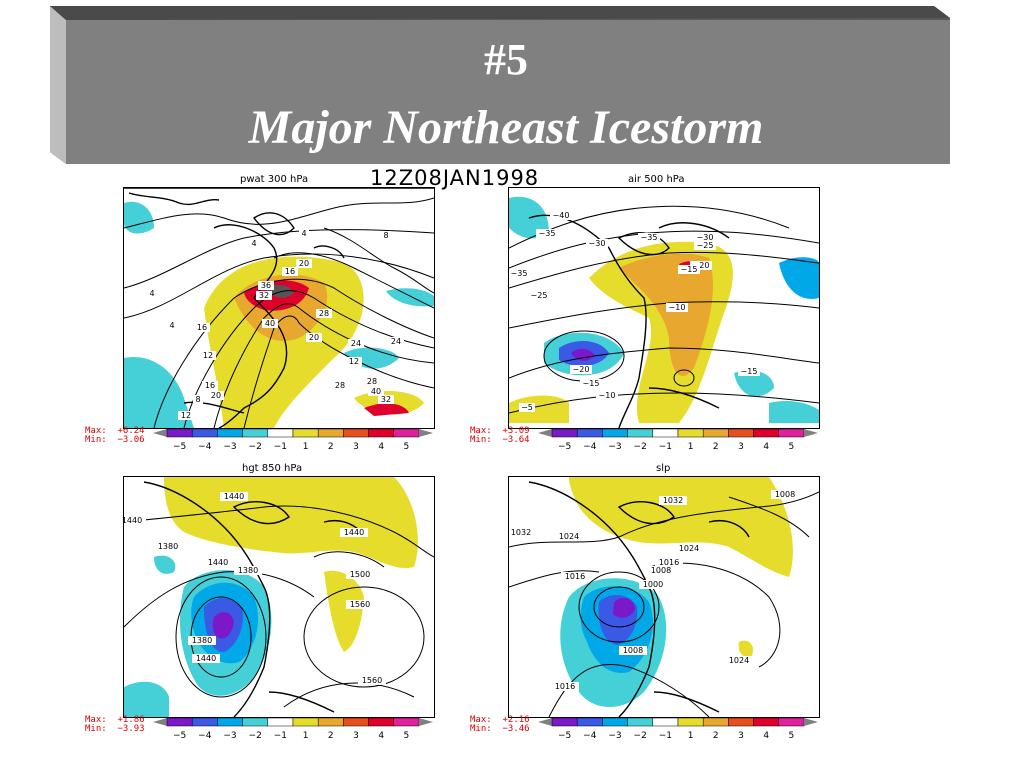 The width and height of the screenshot is (1024, 768). I want to click on contour-label: 36, so click(266, 285).